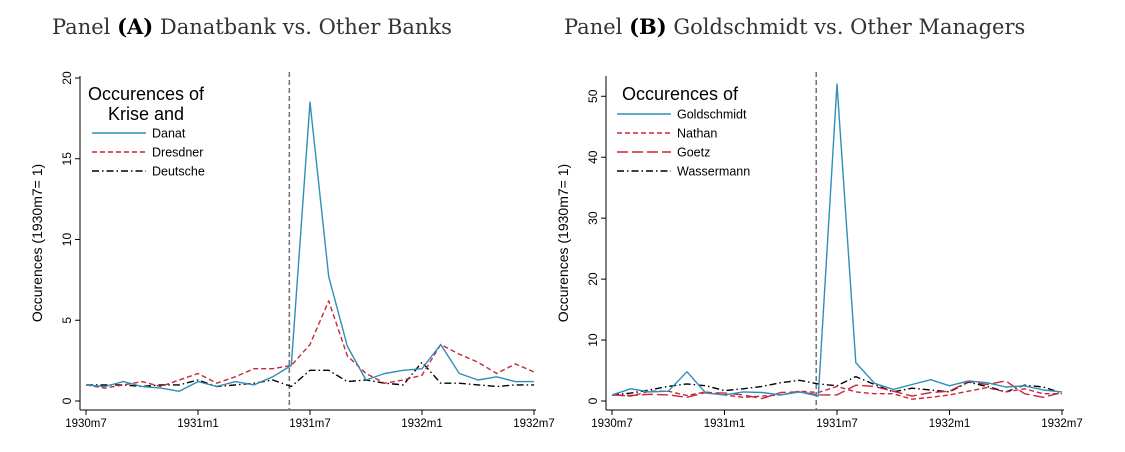  What do you see at coordinates (593, 157) in the screenshot?
I see `y-tick-label: 40` at bounding box center [593, 157].